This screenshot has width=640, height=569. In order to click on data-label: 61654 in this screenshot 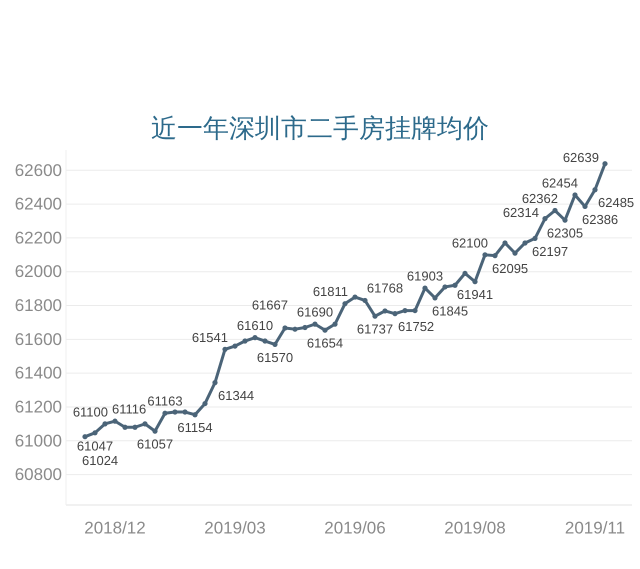, I will do `click(325, 343)`.